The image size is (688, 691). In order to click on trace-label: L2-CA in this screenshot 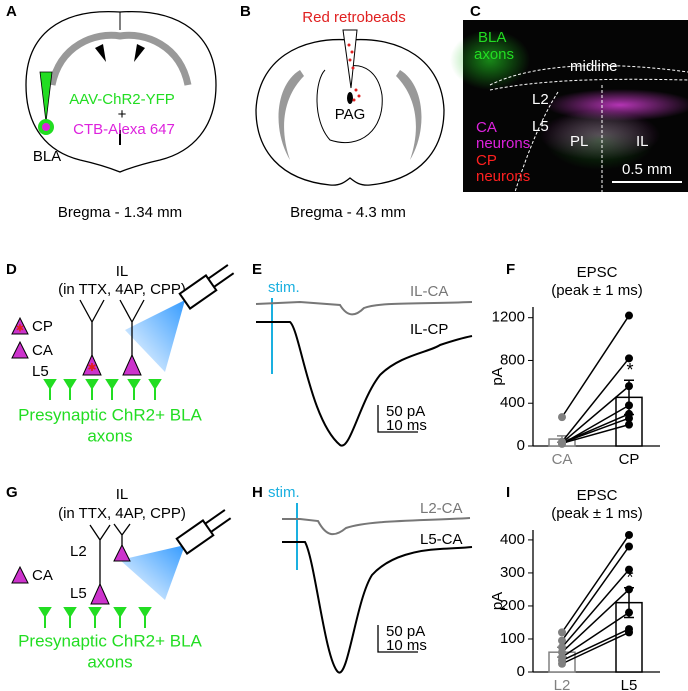, I will do `click(441, 508)`.